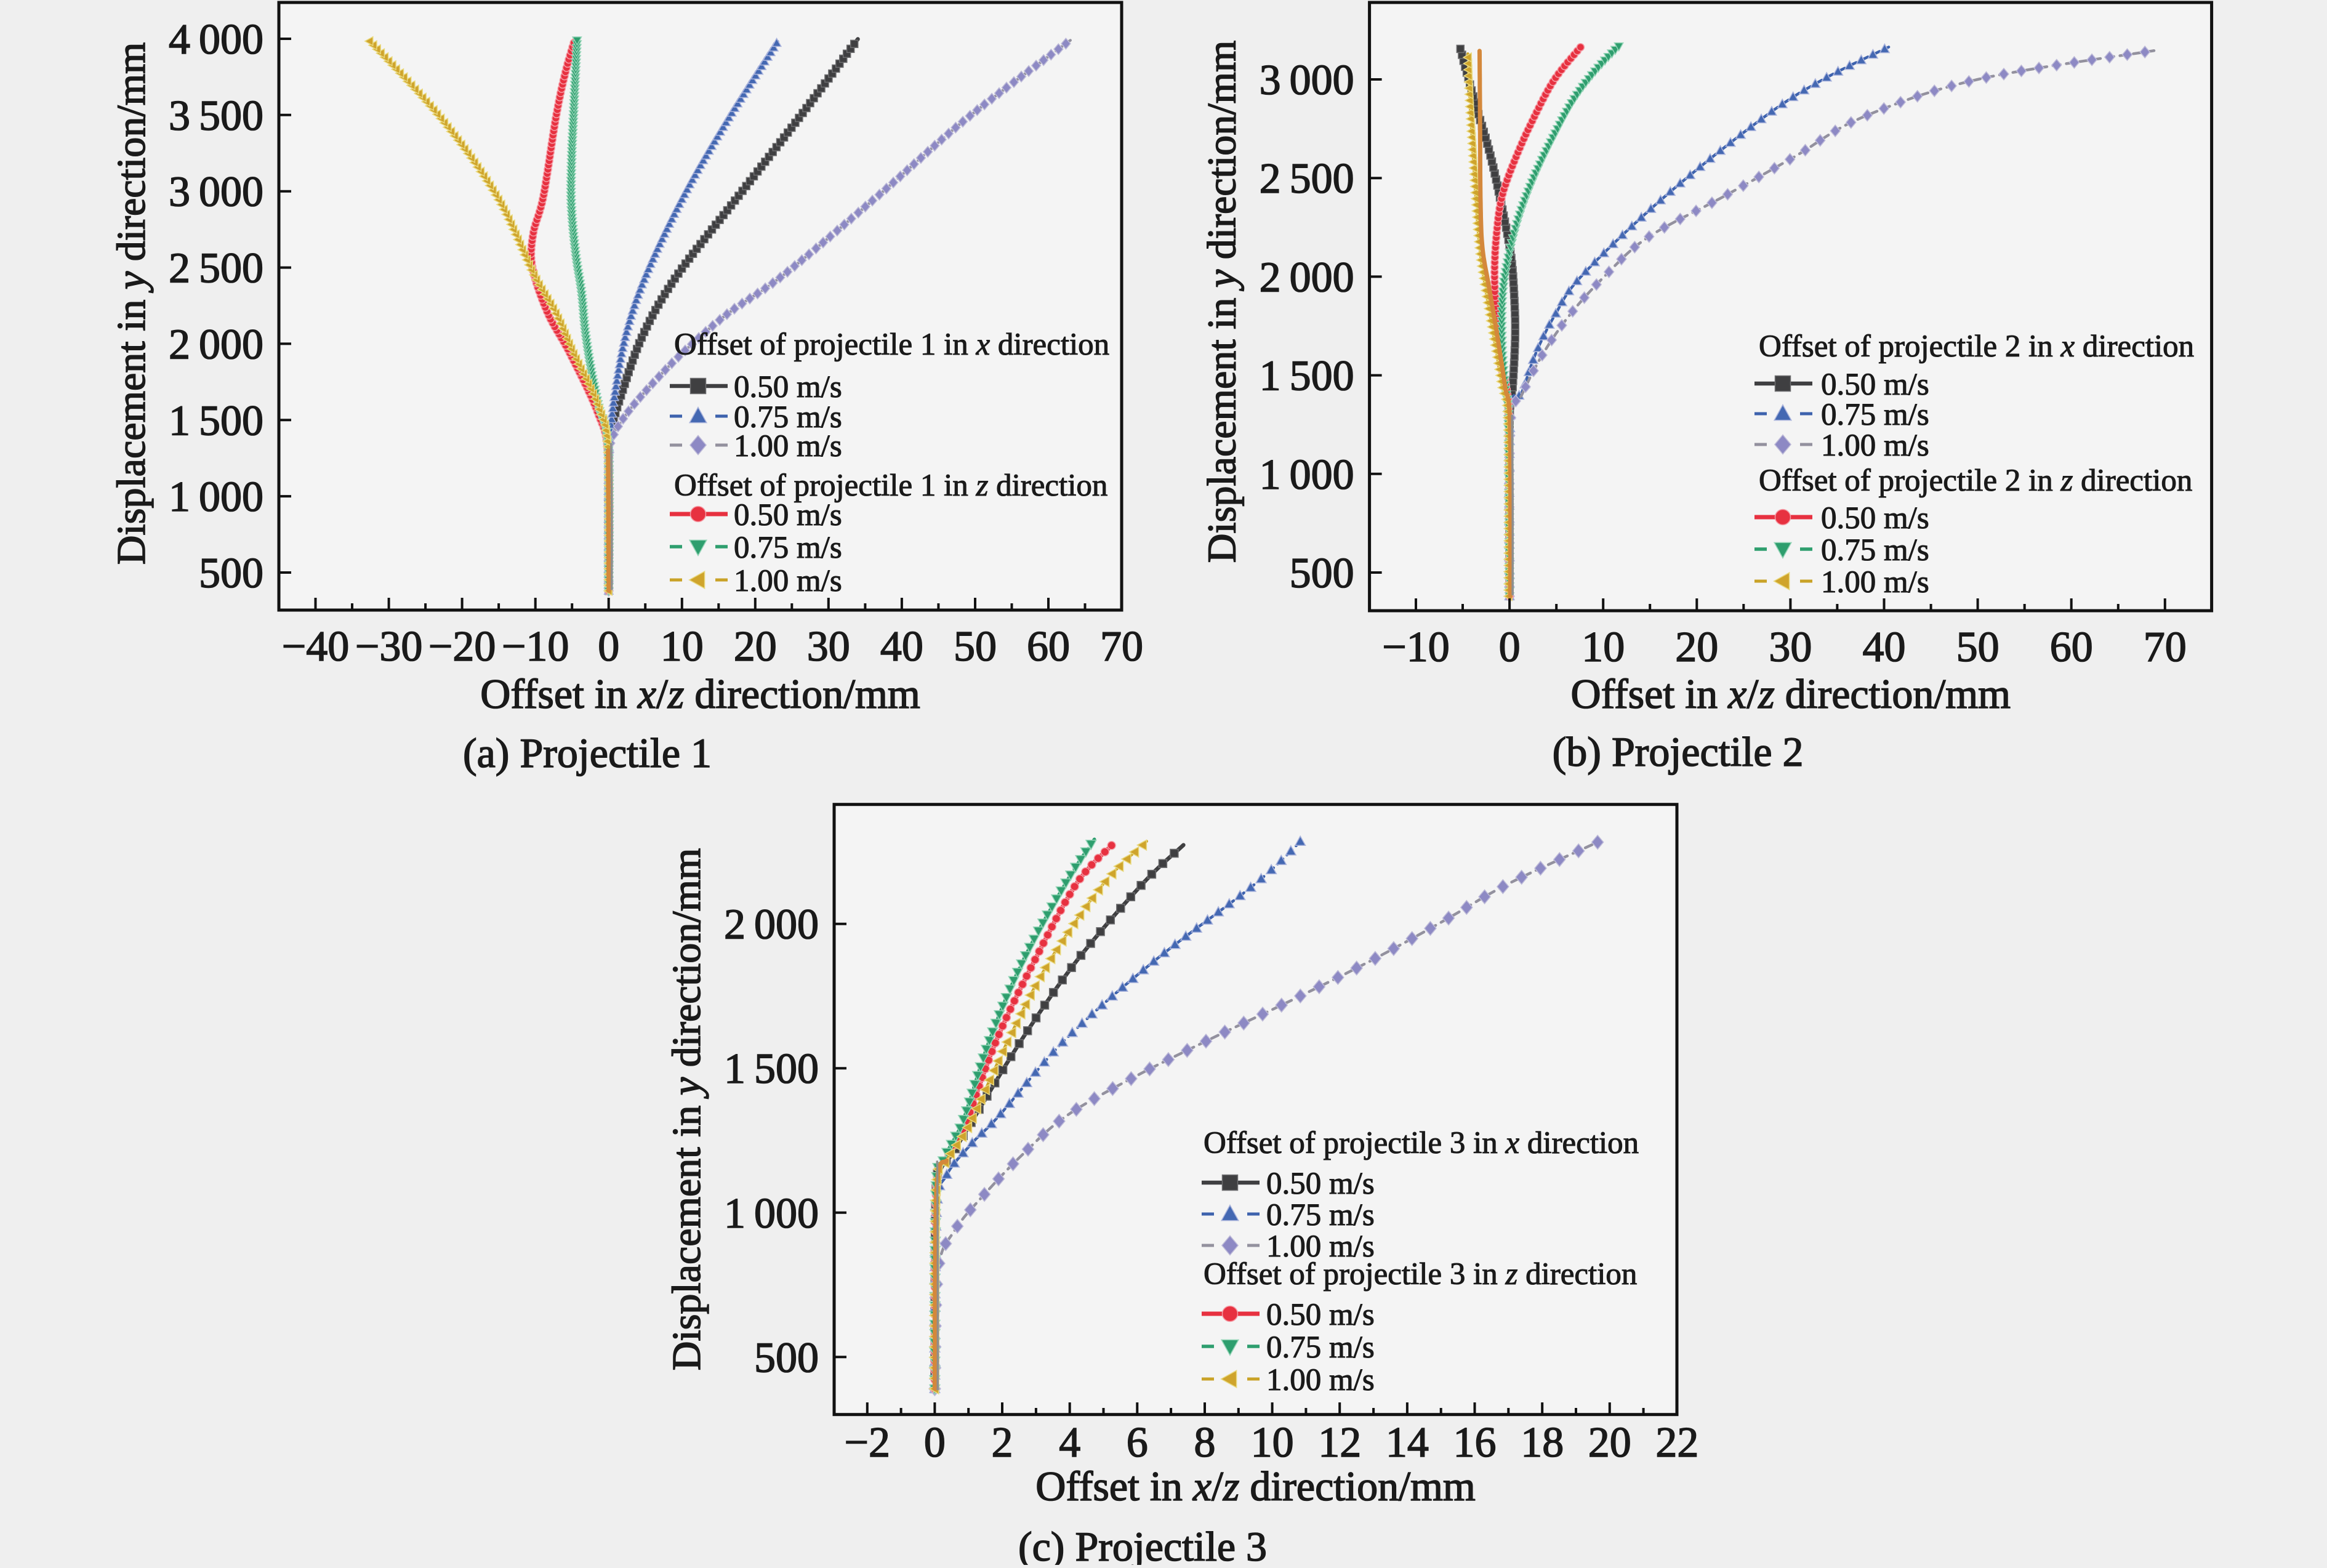 The height and width of the screenshot is (1568, 2327). I want to click on svg-text: (b) Projectile 2, so click(1678, 751).